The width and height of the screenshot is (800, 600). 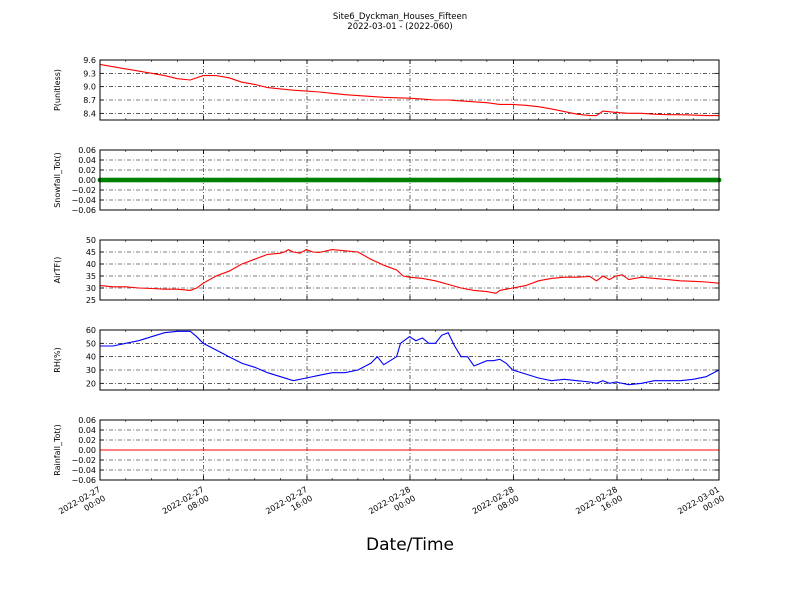 I want to click on series-markers-snowfall, so click(x=409, y=180).